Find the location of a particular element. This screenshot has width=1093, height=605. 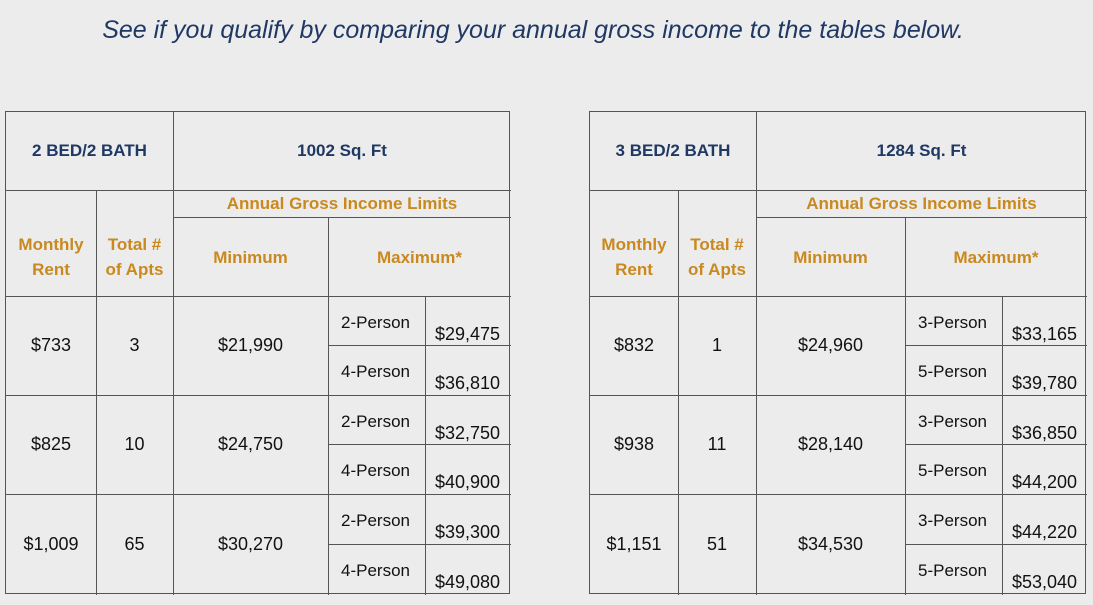

apts-value: 1 is located at coordinates (716, 345).